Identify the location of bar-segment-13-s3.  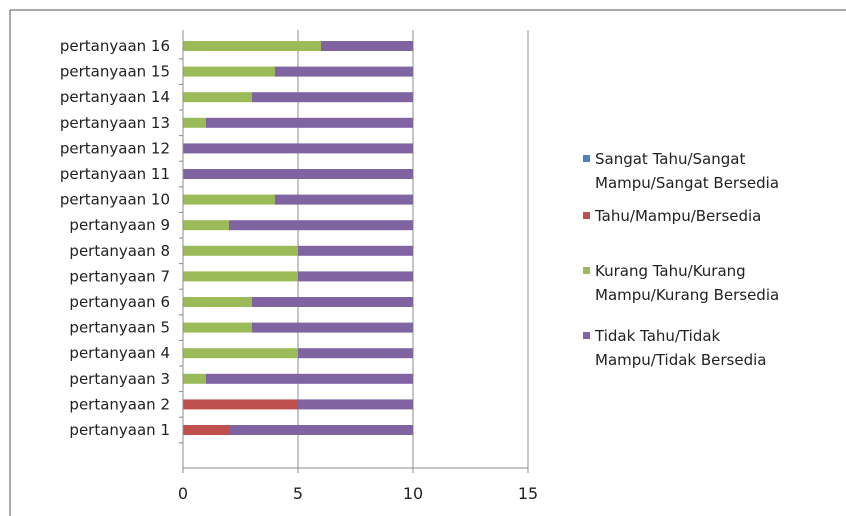
(194, 122).